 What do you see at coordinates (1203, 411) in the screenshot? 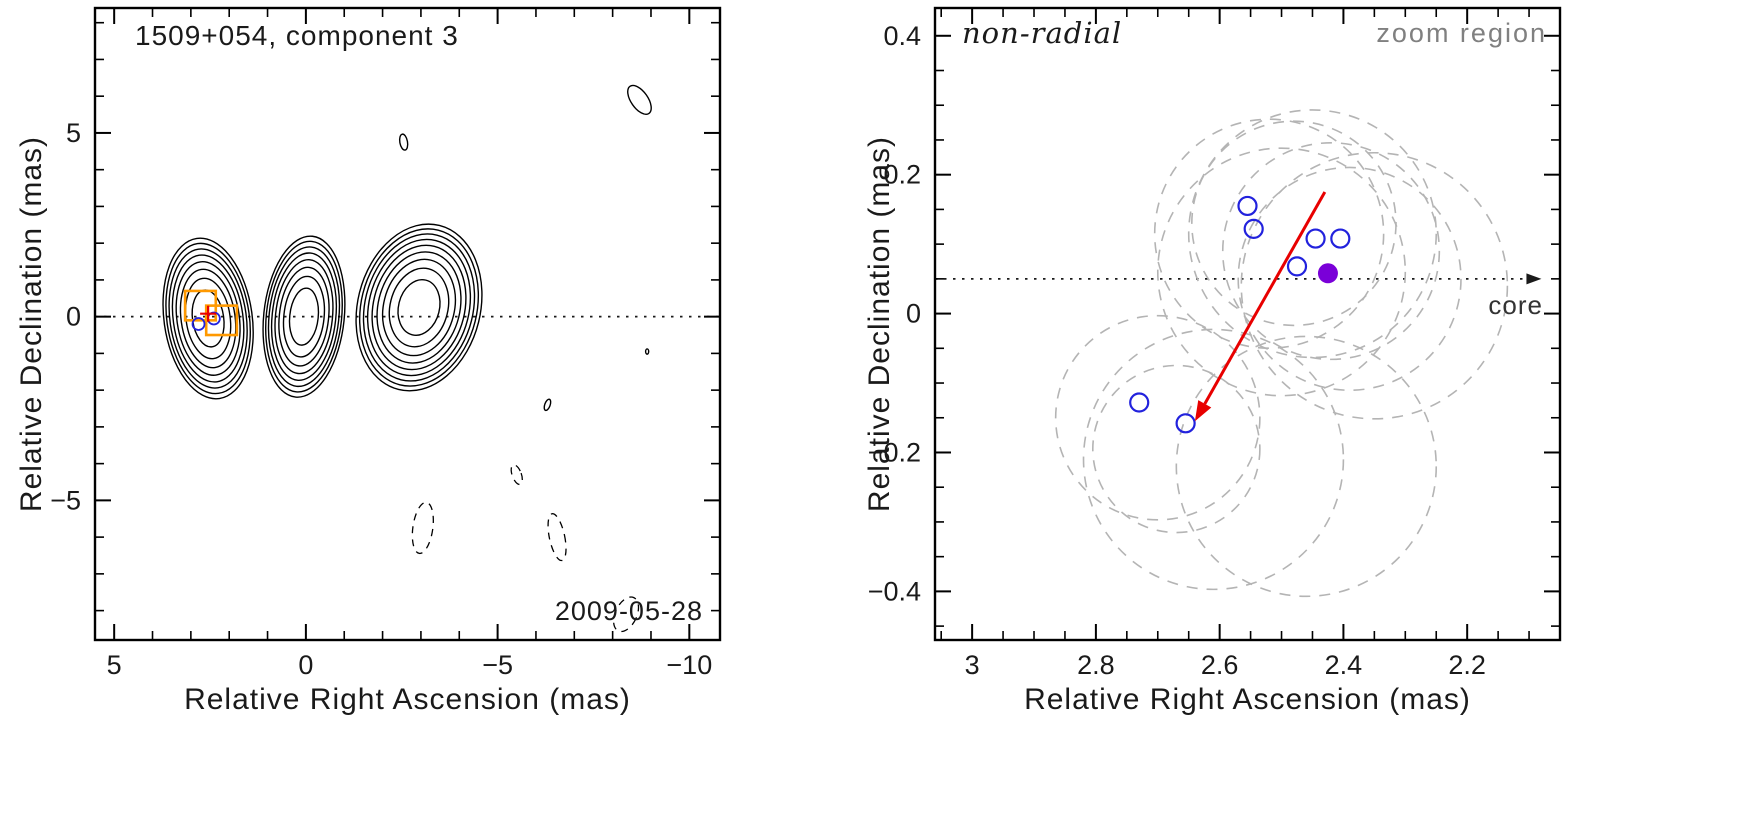
I see `motion-arrow-head` at bounding box center [1203, 411].